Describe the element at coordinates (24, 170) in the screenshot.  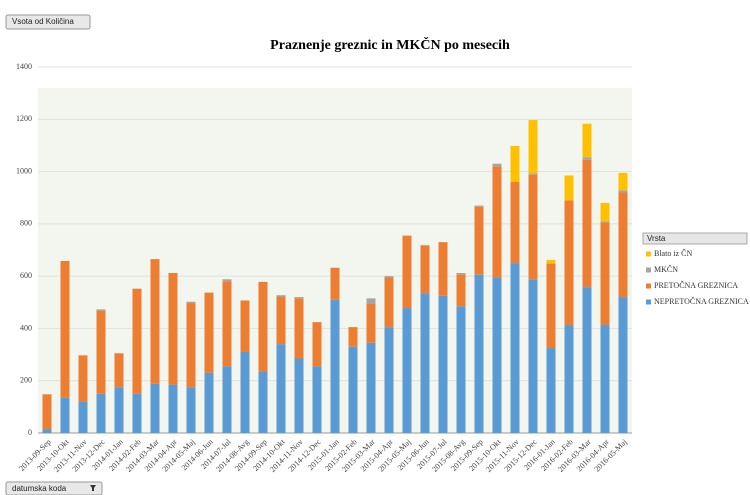
I see `y-tick-label: 1000` at that location.